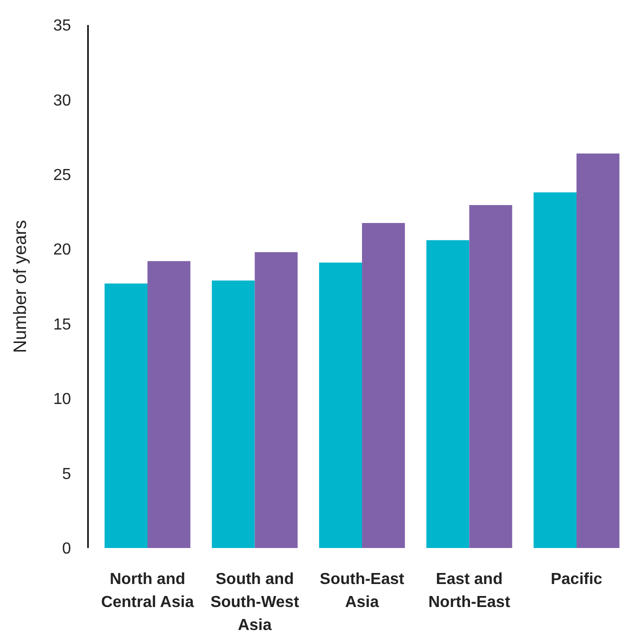 The width and height of the screenshot is (628, 637). I want to click on x-tick-label: South and South-West Asia, so click(255, 602).